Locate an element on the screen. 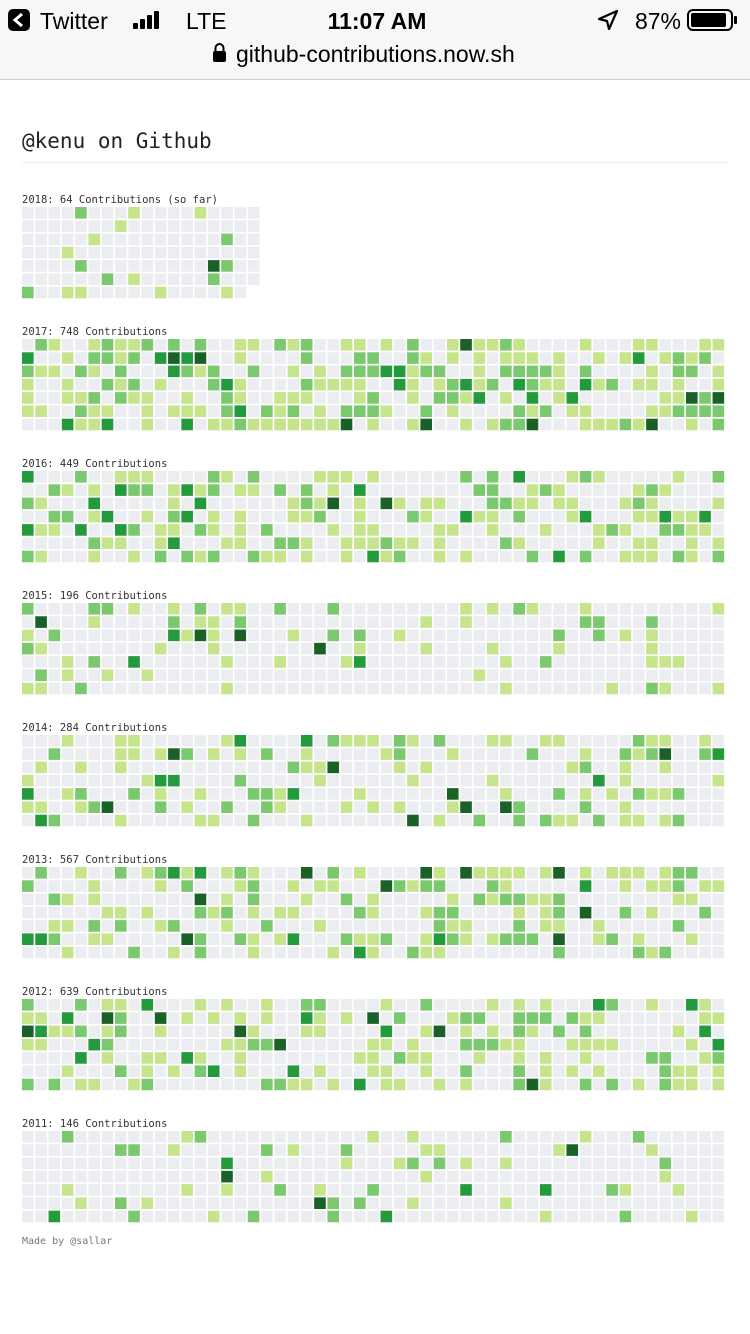 The image size is (750, 1334). url: github-contributions.now.sh is located at coordinates (375, 54).